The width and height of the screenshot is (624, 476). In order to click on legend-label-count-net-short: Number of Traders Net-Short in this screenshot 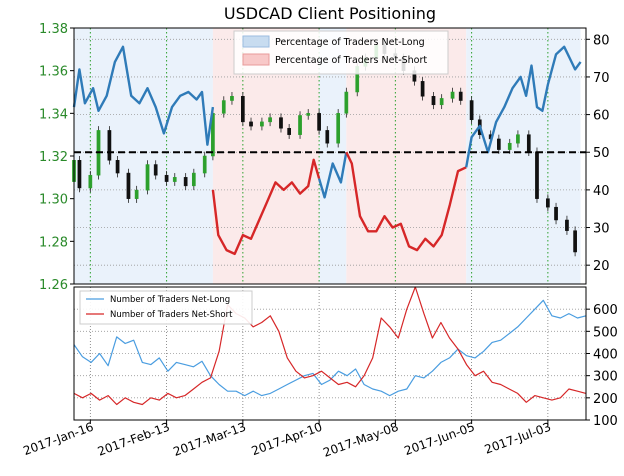, I will do `click(171, 315)`.